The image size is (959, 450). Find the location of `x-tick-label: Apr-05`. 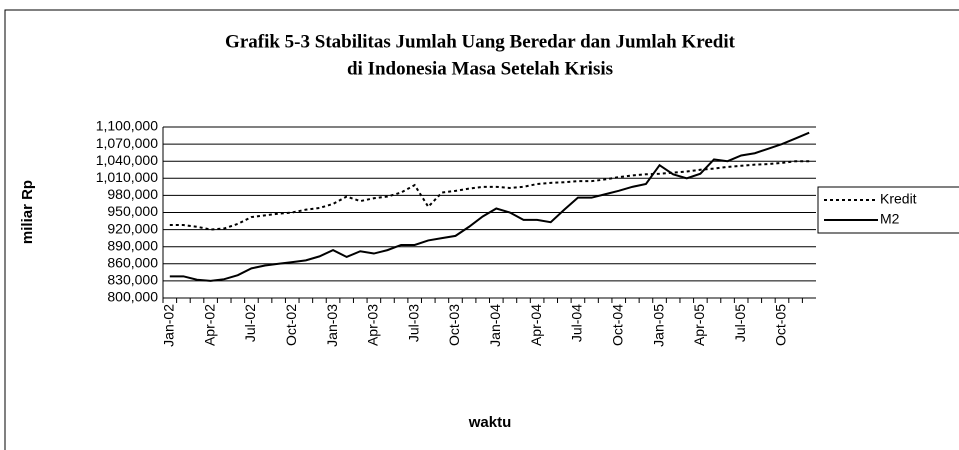

x-tick-label: Apr-05 is located at coordinates (699, 325).